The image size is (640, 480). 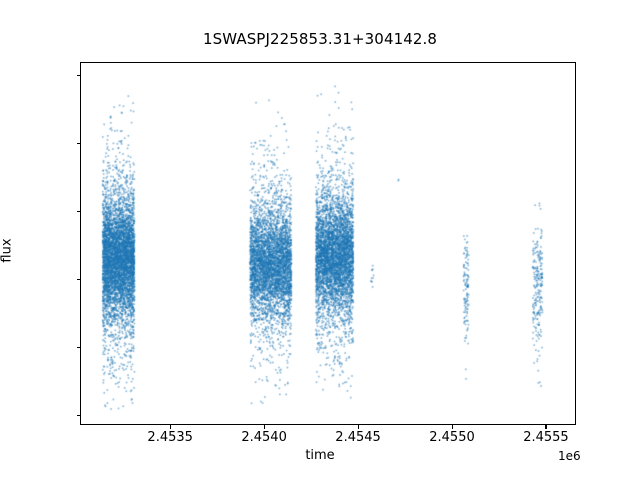 What do you see at coordinates (569, 456) in the screenshot?
I see `x-axis-offset-exponent: 1e6` at bounding box center [569, 456].